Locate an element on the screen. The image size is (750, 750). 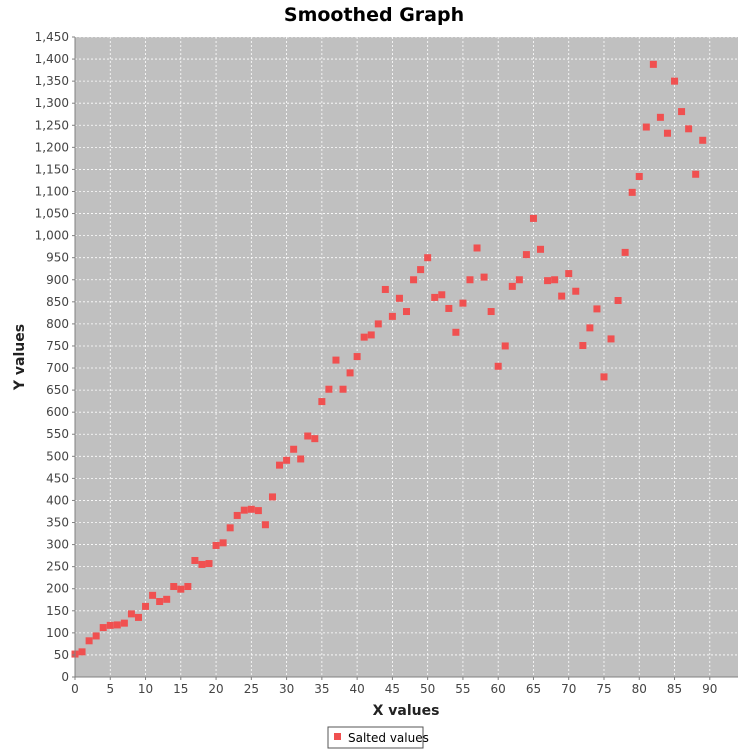
y-tick-label: 1,250 is located at coordinates (52, 125).